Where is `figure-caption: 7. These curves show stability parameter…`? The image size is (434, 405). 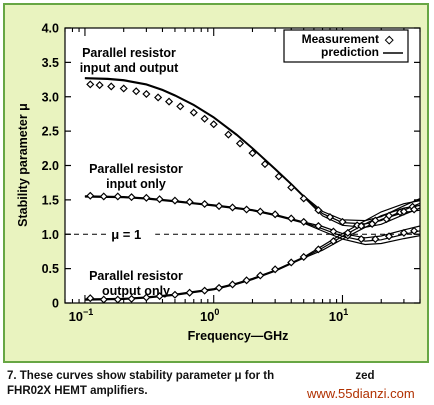 figure-caption: 7. These curves show stability parameter… is located at coordinates (217, 385).